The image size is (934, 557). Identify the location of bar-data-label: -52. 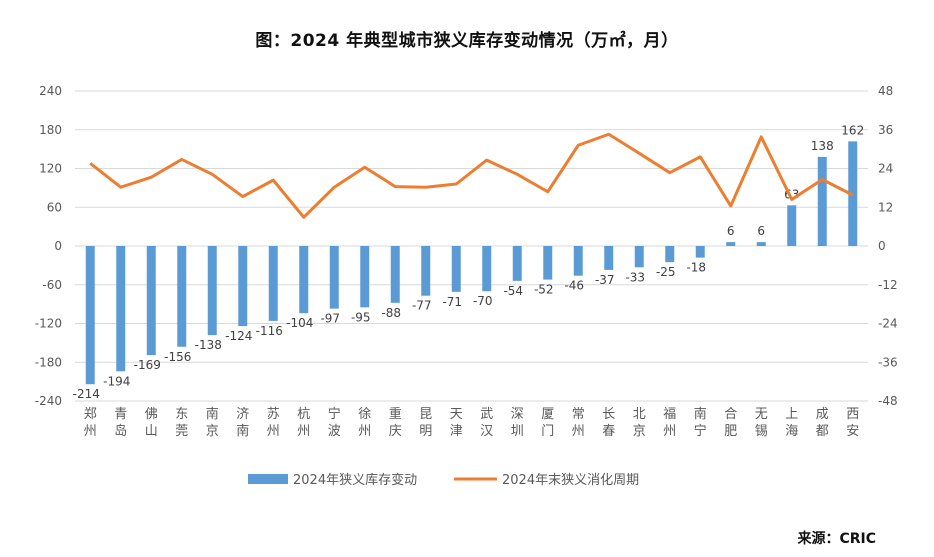
(544, 290).